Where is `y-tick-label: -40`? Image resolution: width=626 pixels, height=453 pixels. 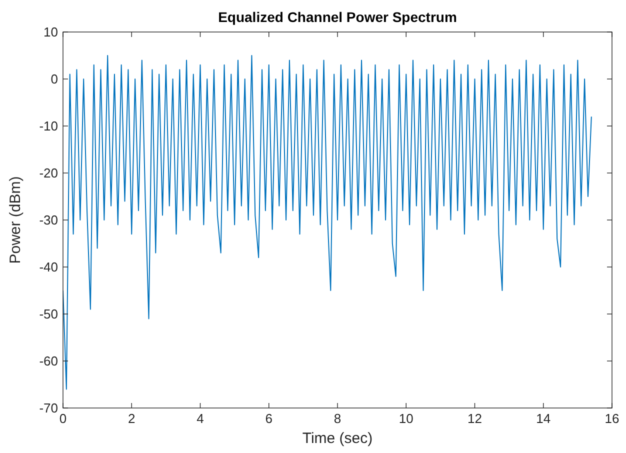
y-tick-label: -40 is located at coordinates (48, 267).